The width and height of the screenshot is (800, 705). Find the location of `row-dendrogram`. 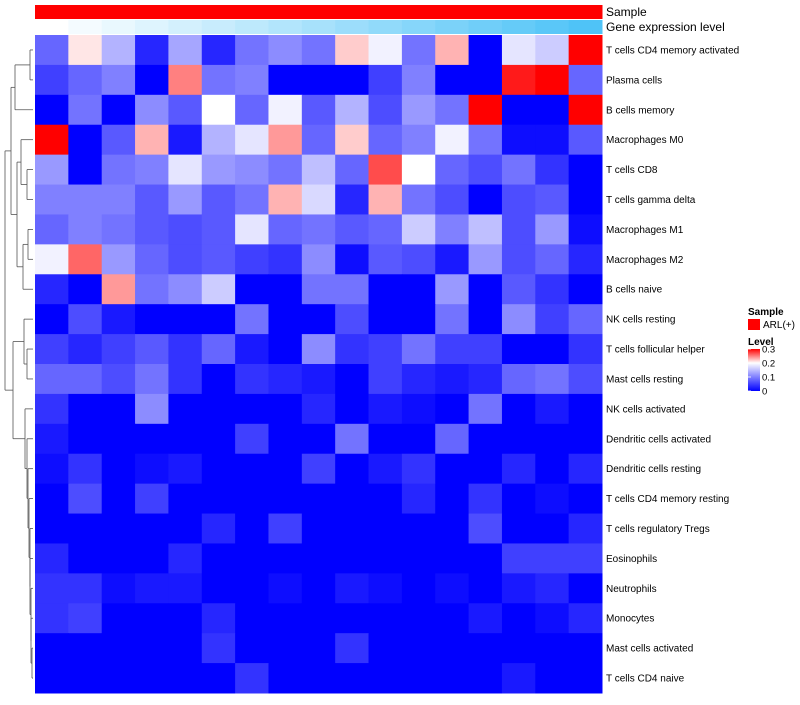

row-dendrogram is located at coordinates (18, 364).